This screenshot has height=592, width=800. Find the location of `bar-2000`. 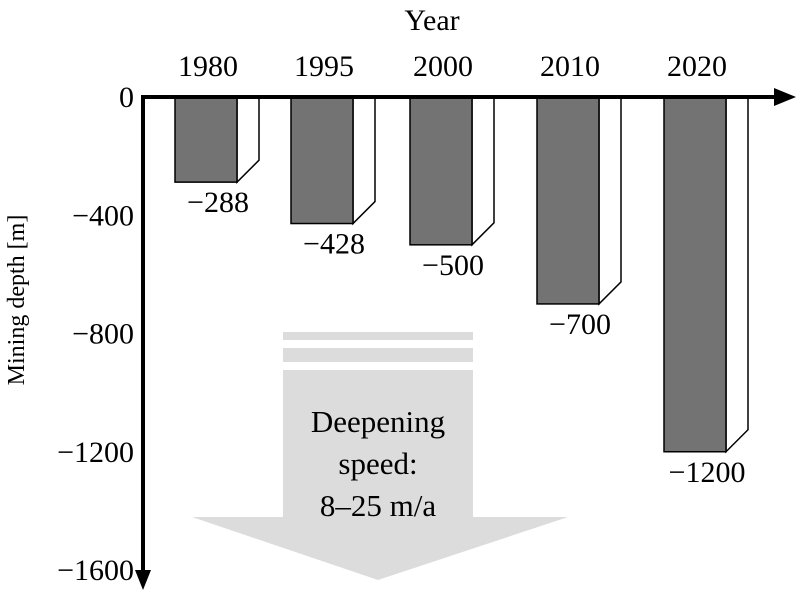

bar-2000 is located at coordinates (452, 171).